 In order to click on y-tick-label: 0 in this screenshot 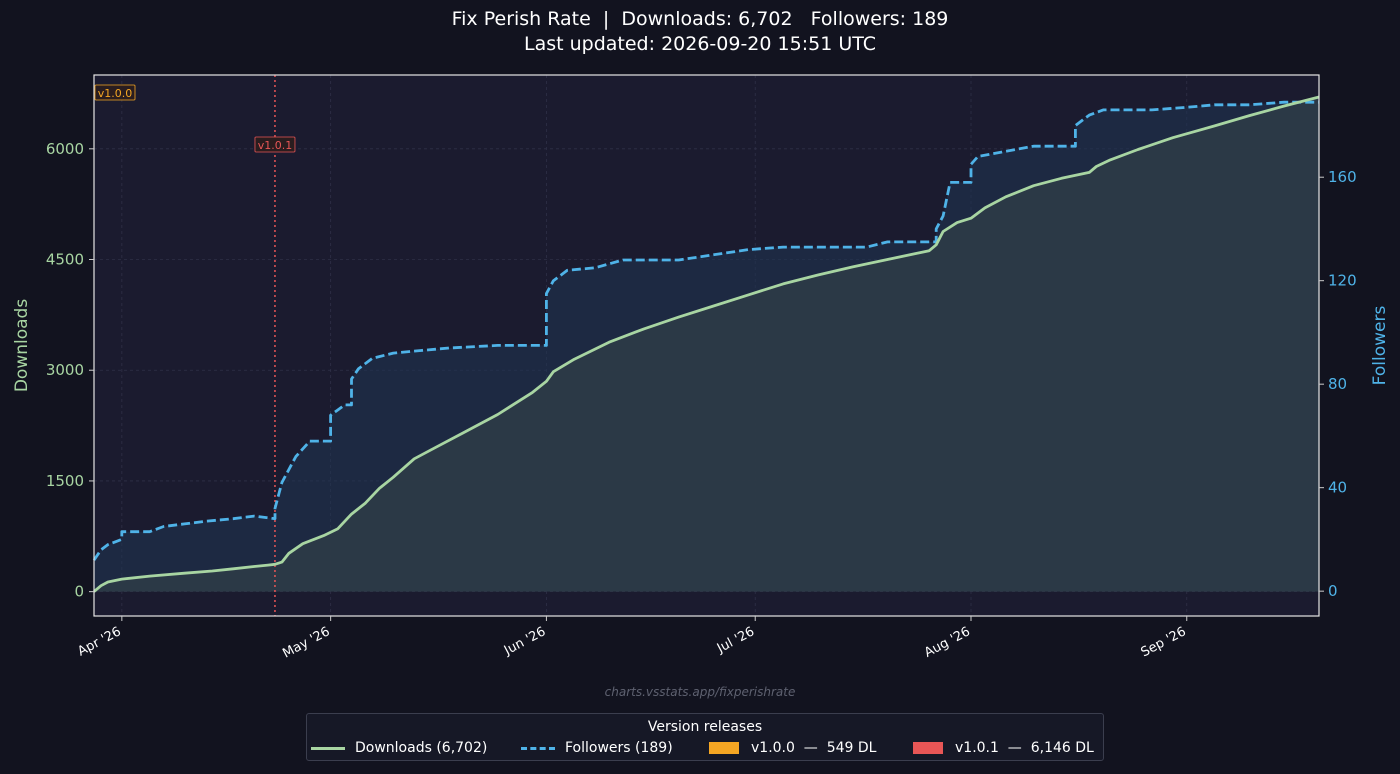, I will do `click(79, 592)`.